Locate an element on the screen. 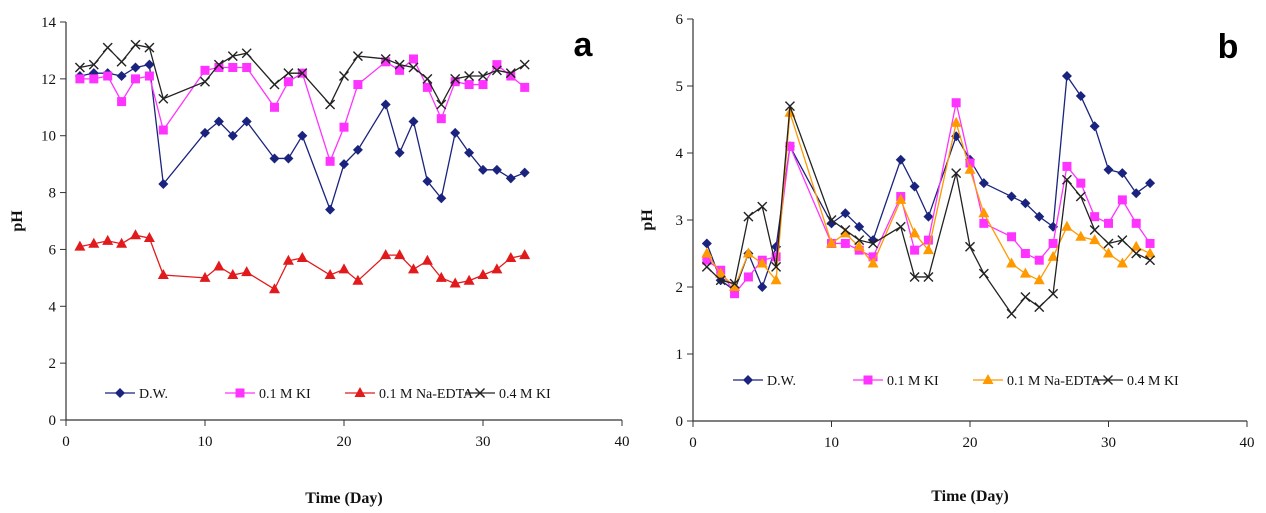 The height and width of the screenshot is (513, 1266). x-tick-label: 0 is located at coordinates (693, 443).